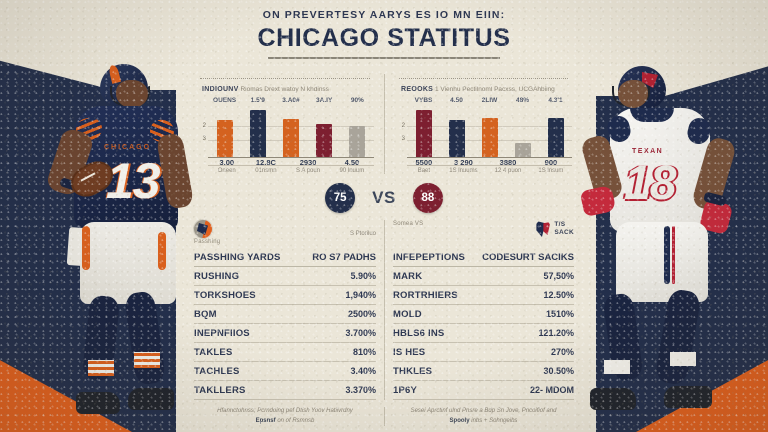  Describe the element at coordinates (265, 166) in the screenshot. I see `left-xcell-1: 12.8C 01nsmn` at that location.